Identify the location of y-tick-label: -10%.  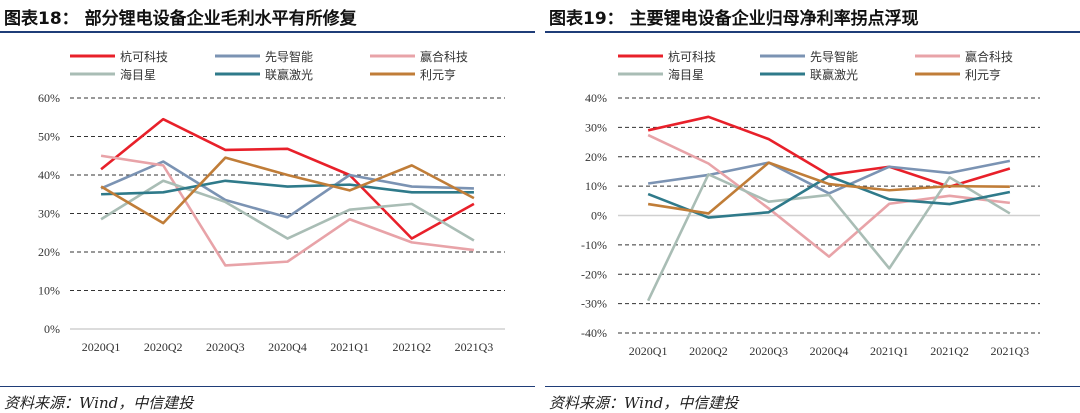
(594, 245).